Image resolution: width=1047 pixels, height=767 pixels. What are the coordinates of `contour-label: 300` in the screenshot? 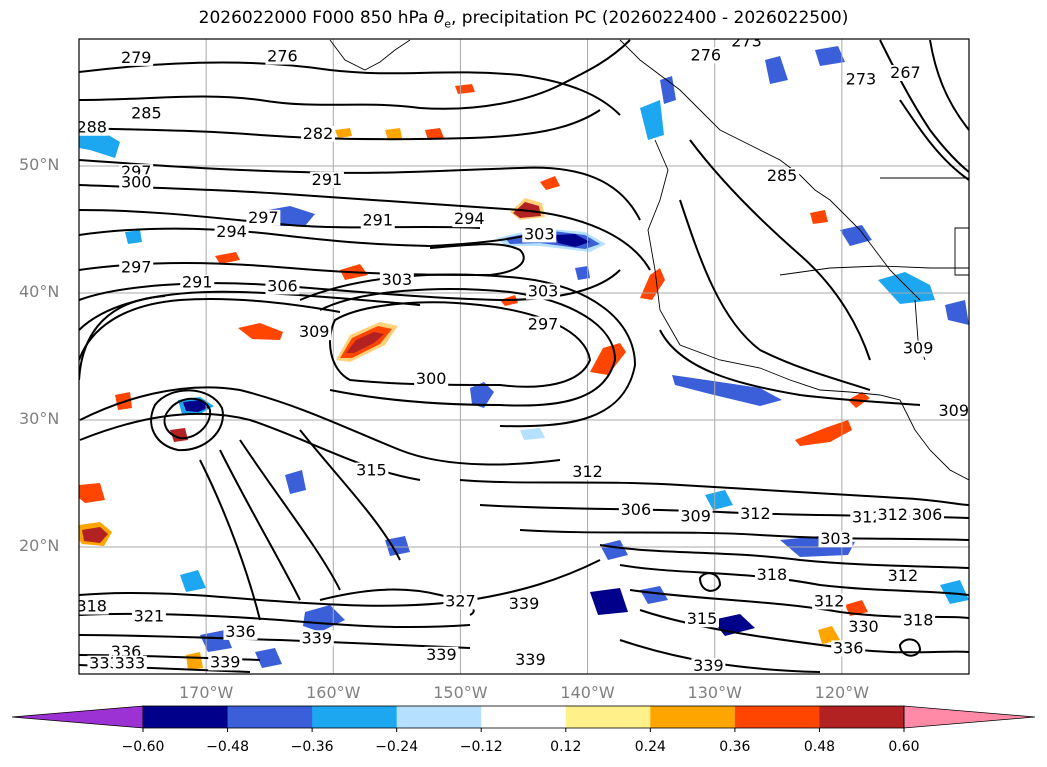 It's located at (136, 181).